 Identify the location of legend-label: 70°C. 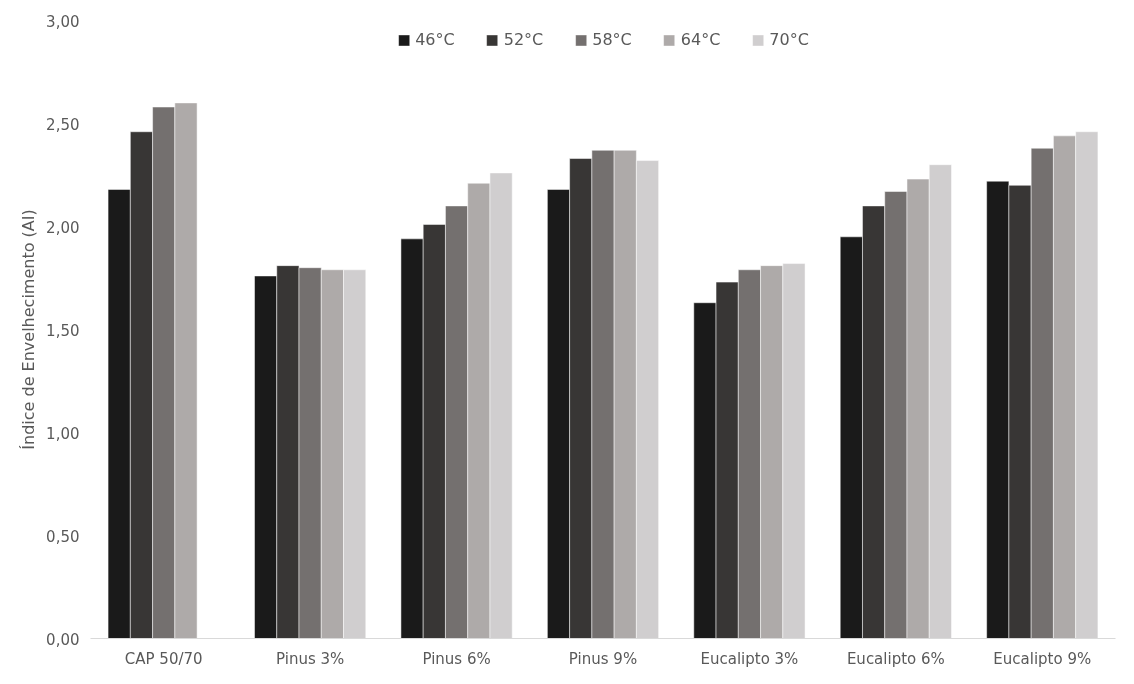
(789, 39).